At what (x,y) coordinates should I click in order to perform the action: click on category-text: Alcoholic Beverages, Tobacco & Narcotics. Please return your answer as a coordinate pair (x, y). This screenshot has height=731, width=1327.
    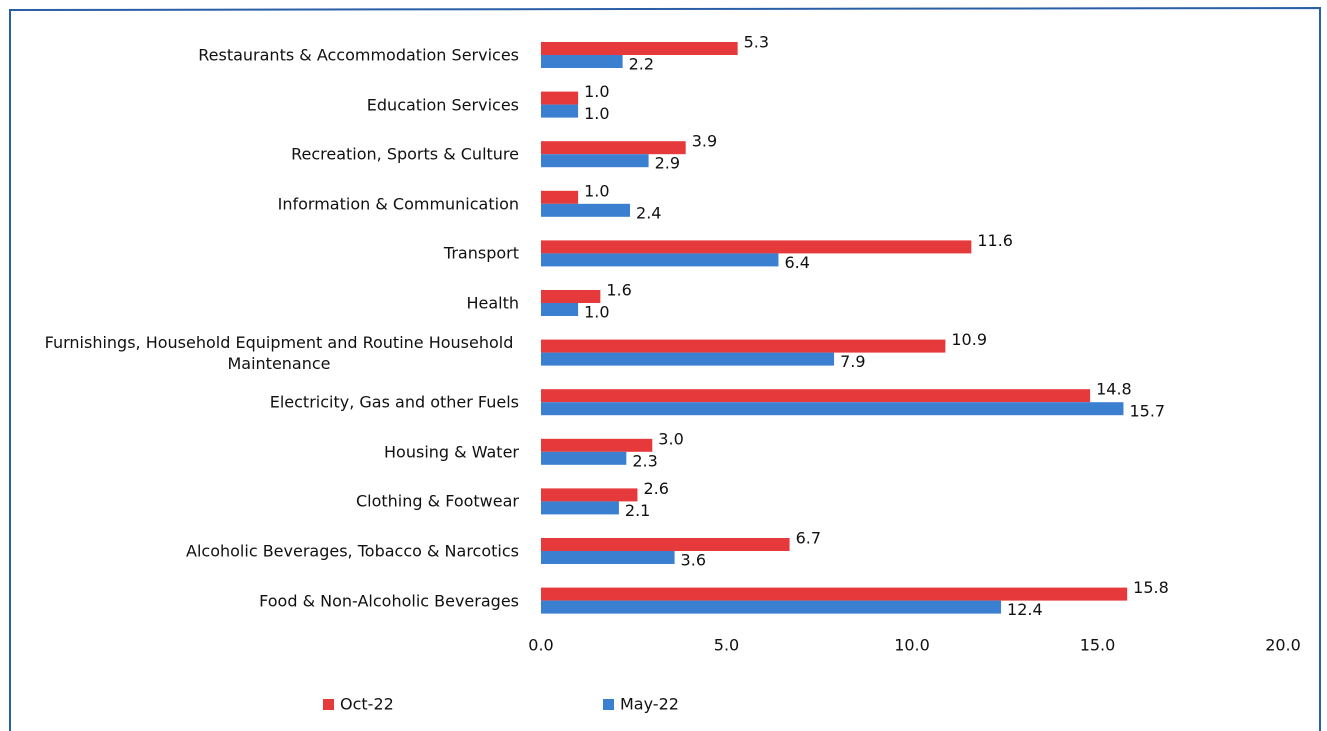
    Looking at the image, I should click on (352, 551).